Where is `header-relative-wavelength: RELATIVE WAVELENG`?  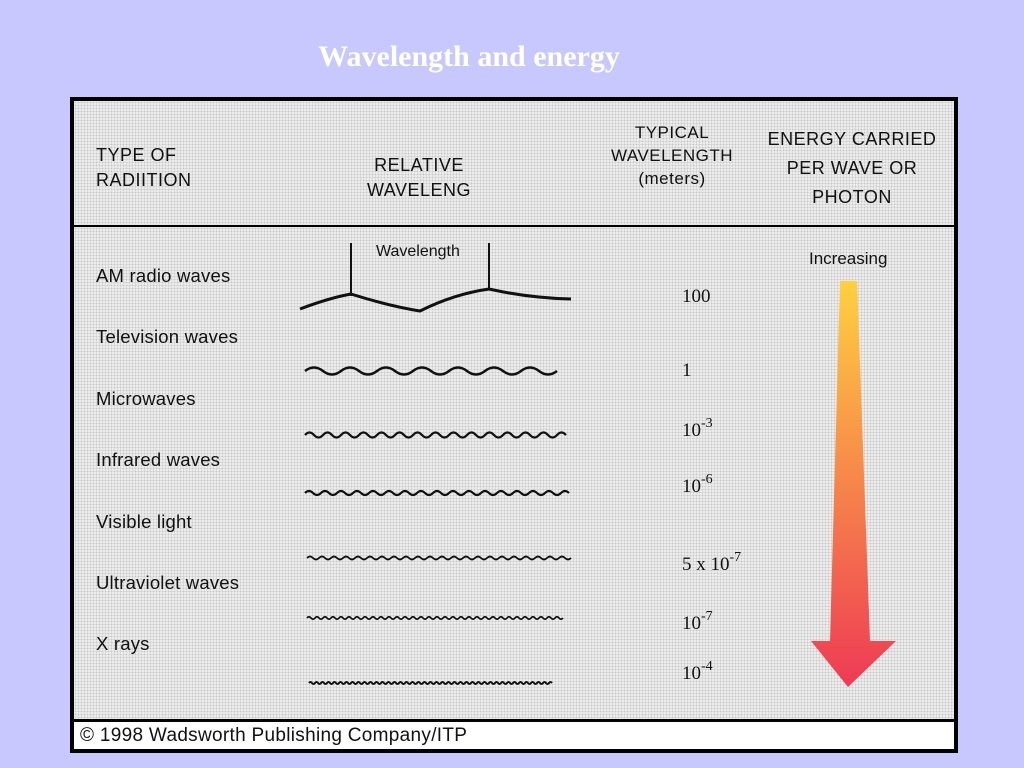
header-relative-wavelength: RELATIVE WAVELENG is located at coordinates (419, 177).